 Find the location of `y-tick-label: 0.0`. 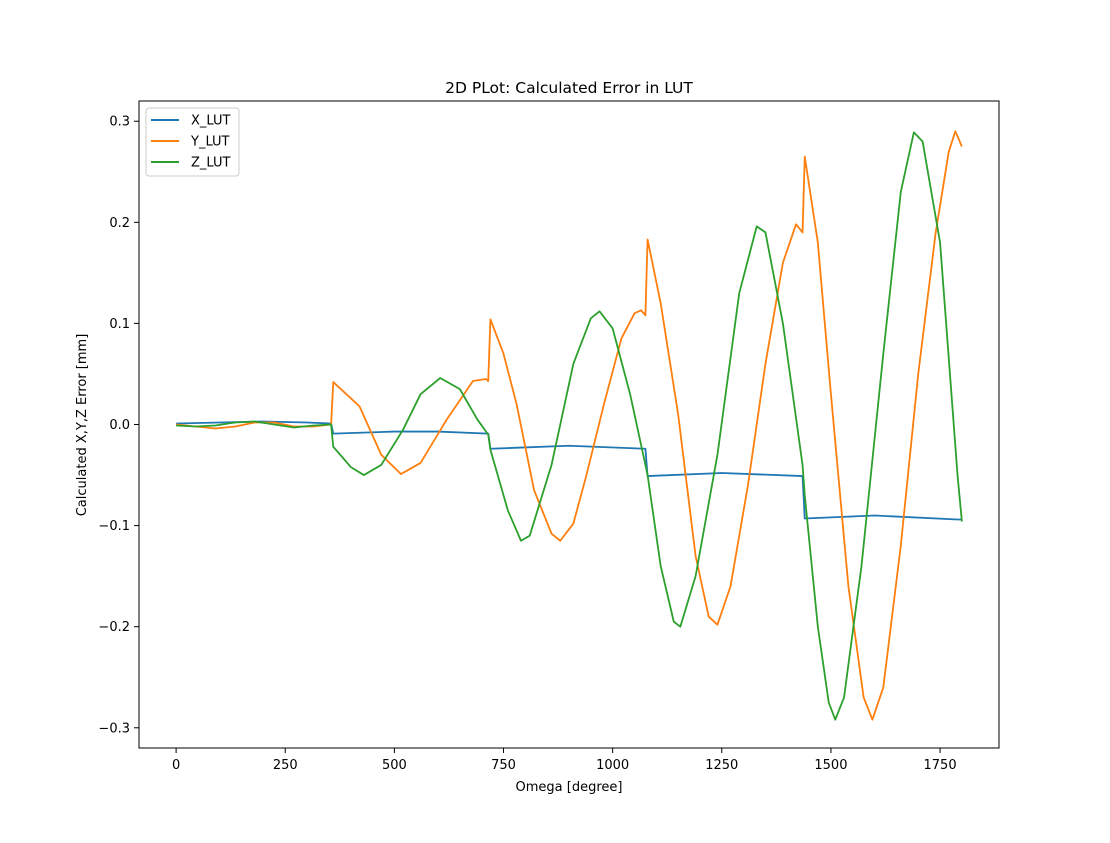

y-tick-label: 0.0 is located at coordinates (119, 425).